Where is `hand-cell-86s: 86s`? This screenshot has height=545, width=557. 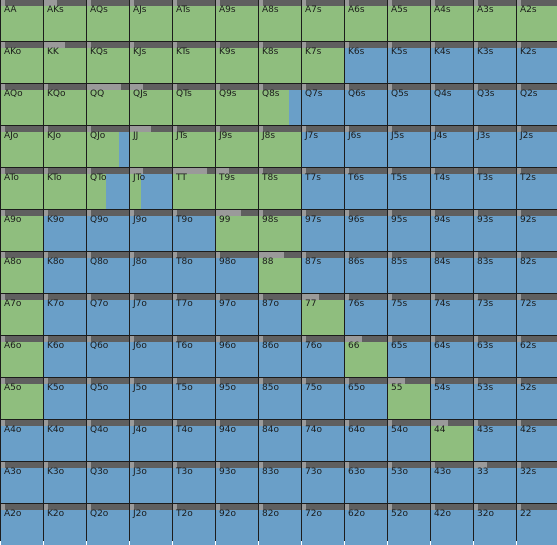 hand-cell-86s: 86s is located at coordinates (366, 272).